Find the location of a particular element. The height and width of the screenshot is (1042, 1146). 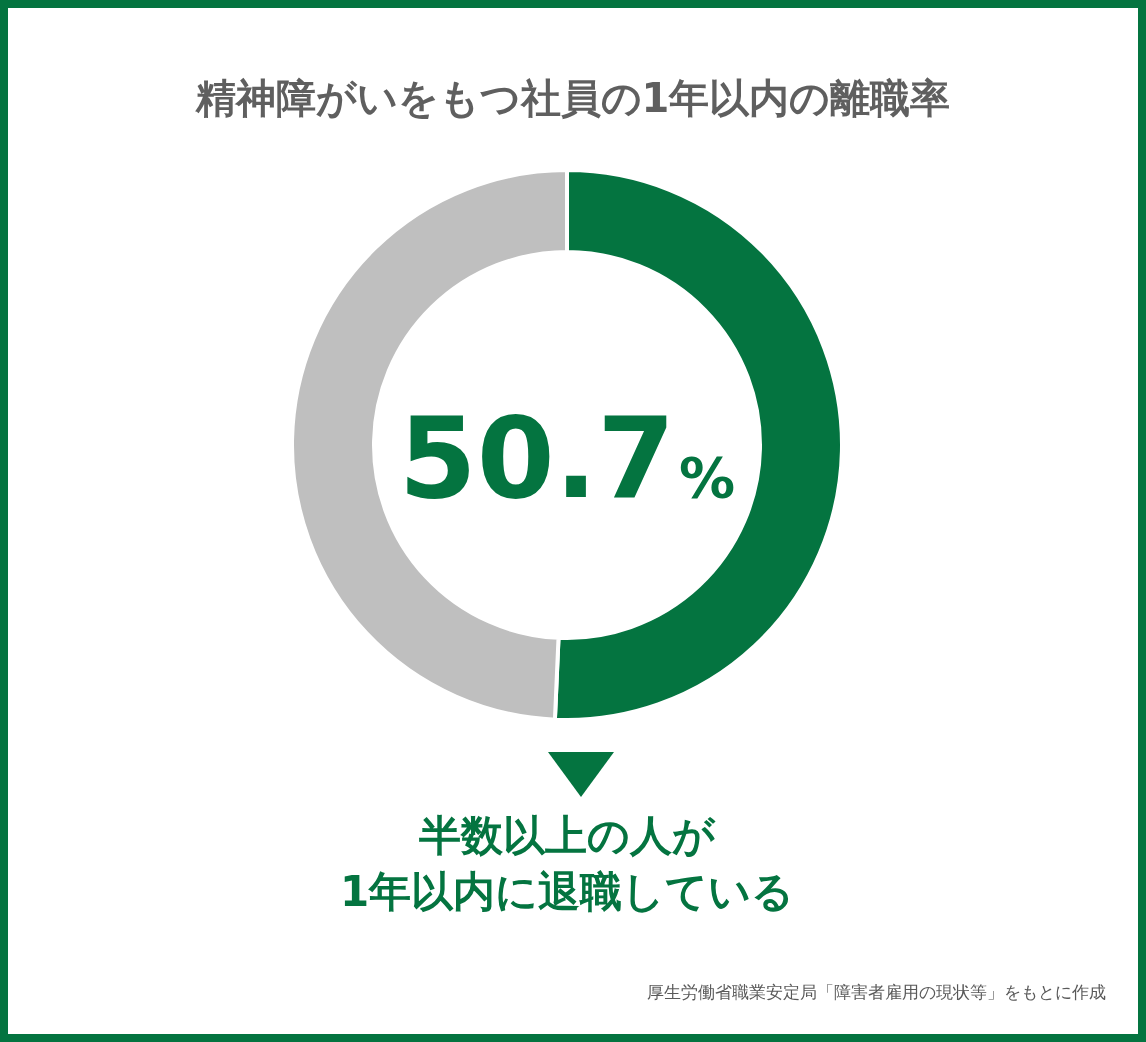

text: 厚生労働省職業安定局「障害者雇用の現状等」をもとに作成 is located at coordinates (876, 992).